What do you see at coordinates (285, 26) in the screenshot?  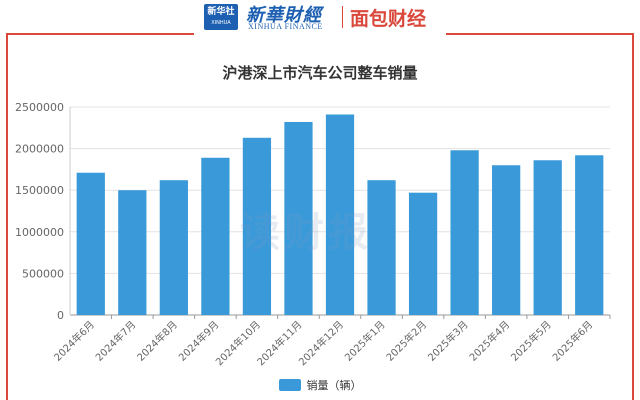 I see `brand-name-en: XINHUA FINANCE` at bounding box center [285, 26].